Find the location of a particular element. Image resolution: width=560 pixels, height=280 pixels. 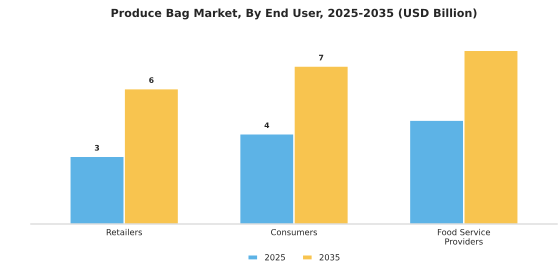

x-tick-label: Consumers is located at coordinates (294, 232).